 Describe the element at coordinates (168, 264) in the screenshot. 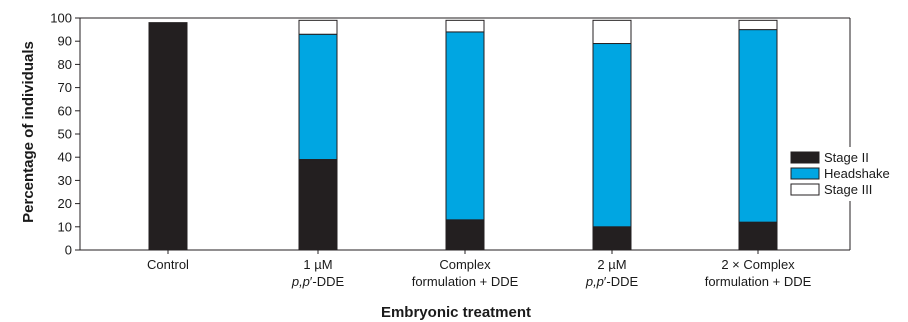

I see `x-category-label: Control` at that location.